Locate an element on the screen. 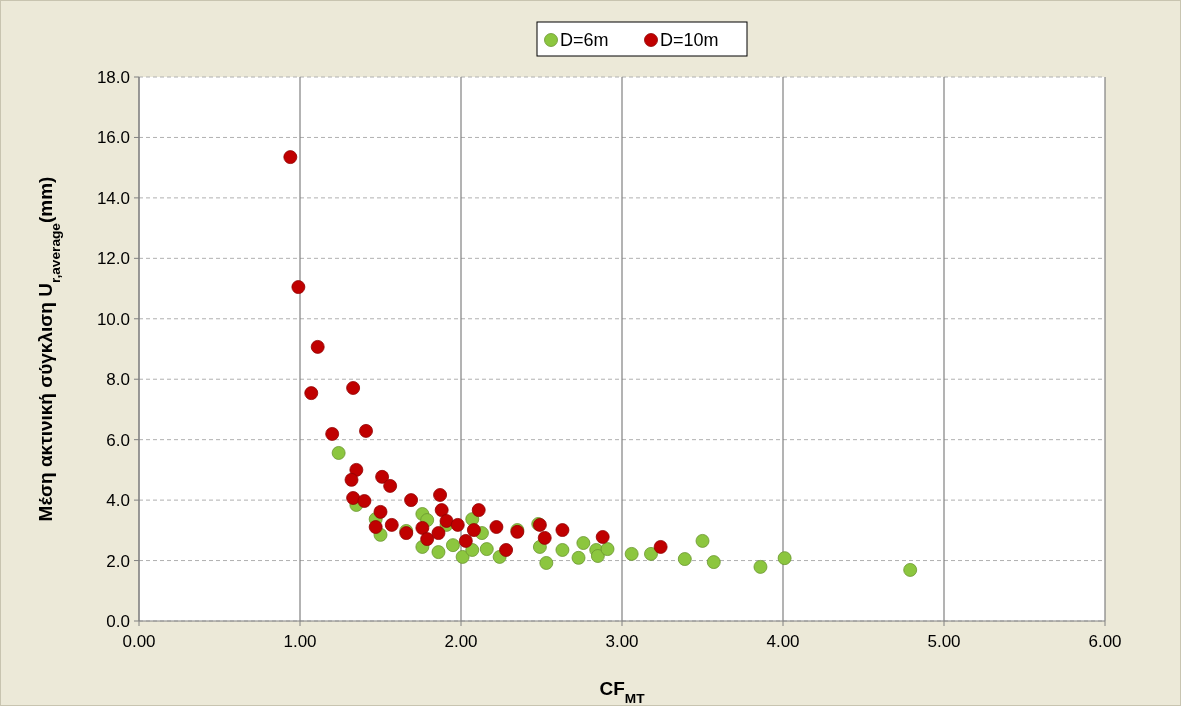  x-tick-label: 1.00 is located at coordinates (300, 641).